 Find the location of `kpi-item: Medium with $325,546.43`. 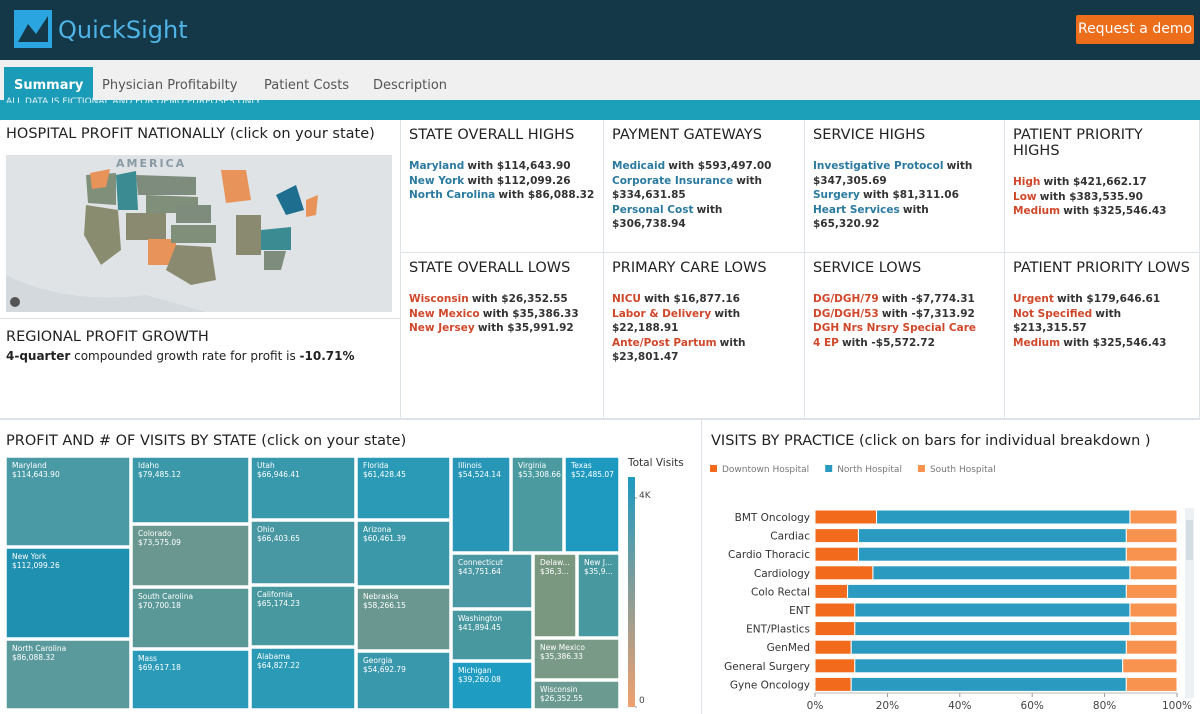

kpi-item: Medium with $325,546.43 is located at coordinates (1102, 211).